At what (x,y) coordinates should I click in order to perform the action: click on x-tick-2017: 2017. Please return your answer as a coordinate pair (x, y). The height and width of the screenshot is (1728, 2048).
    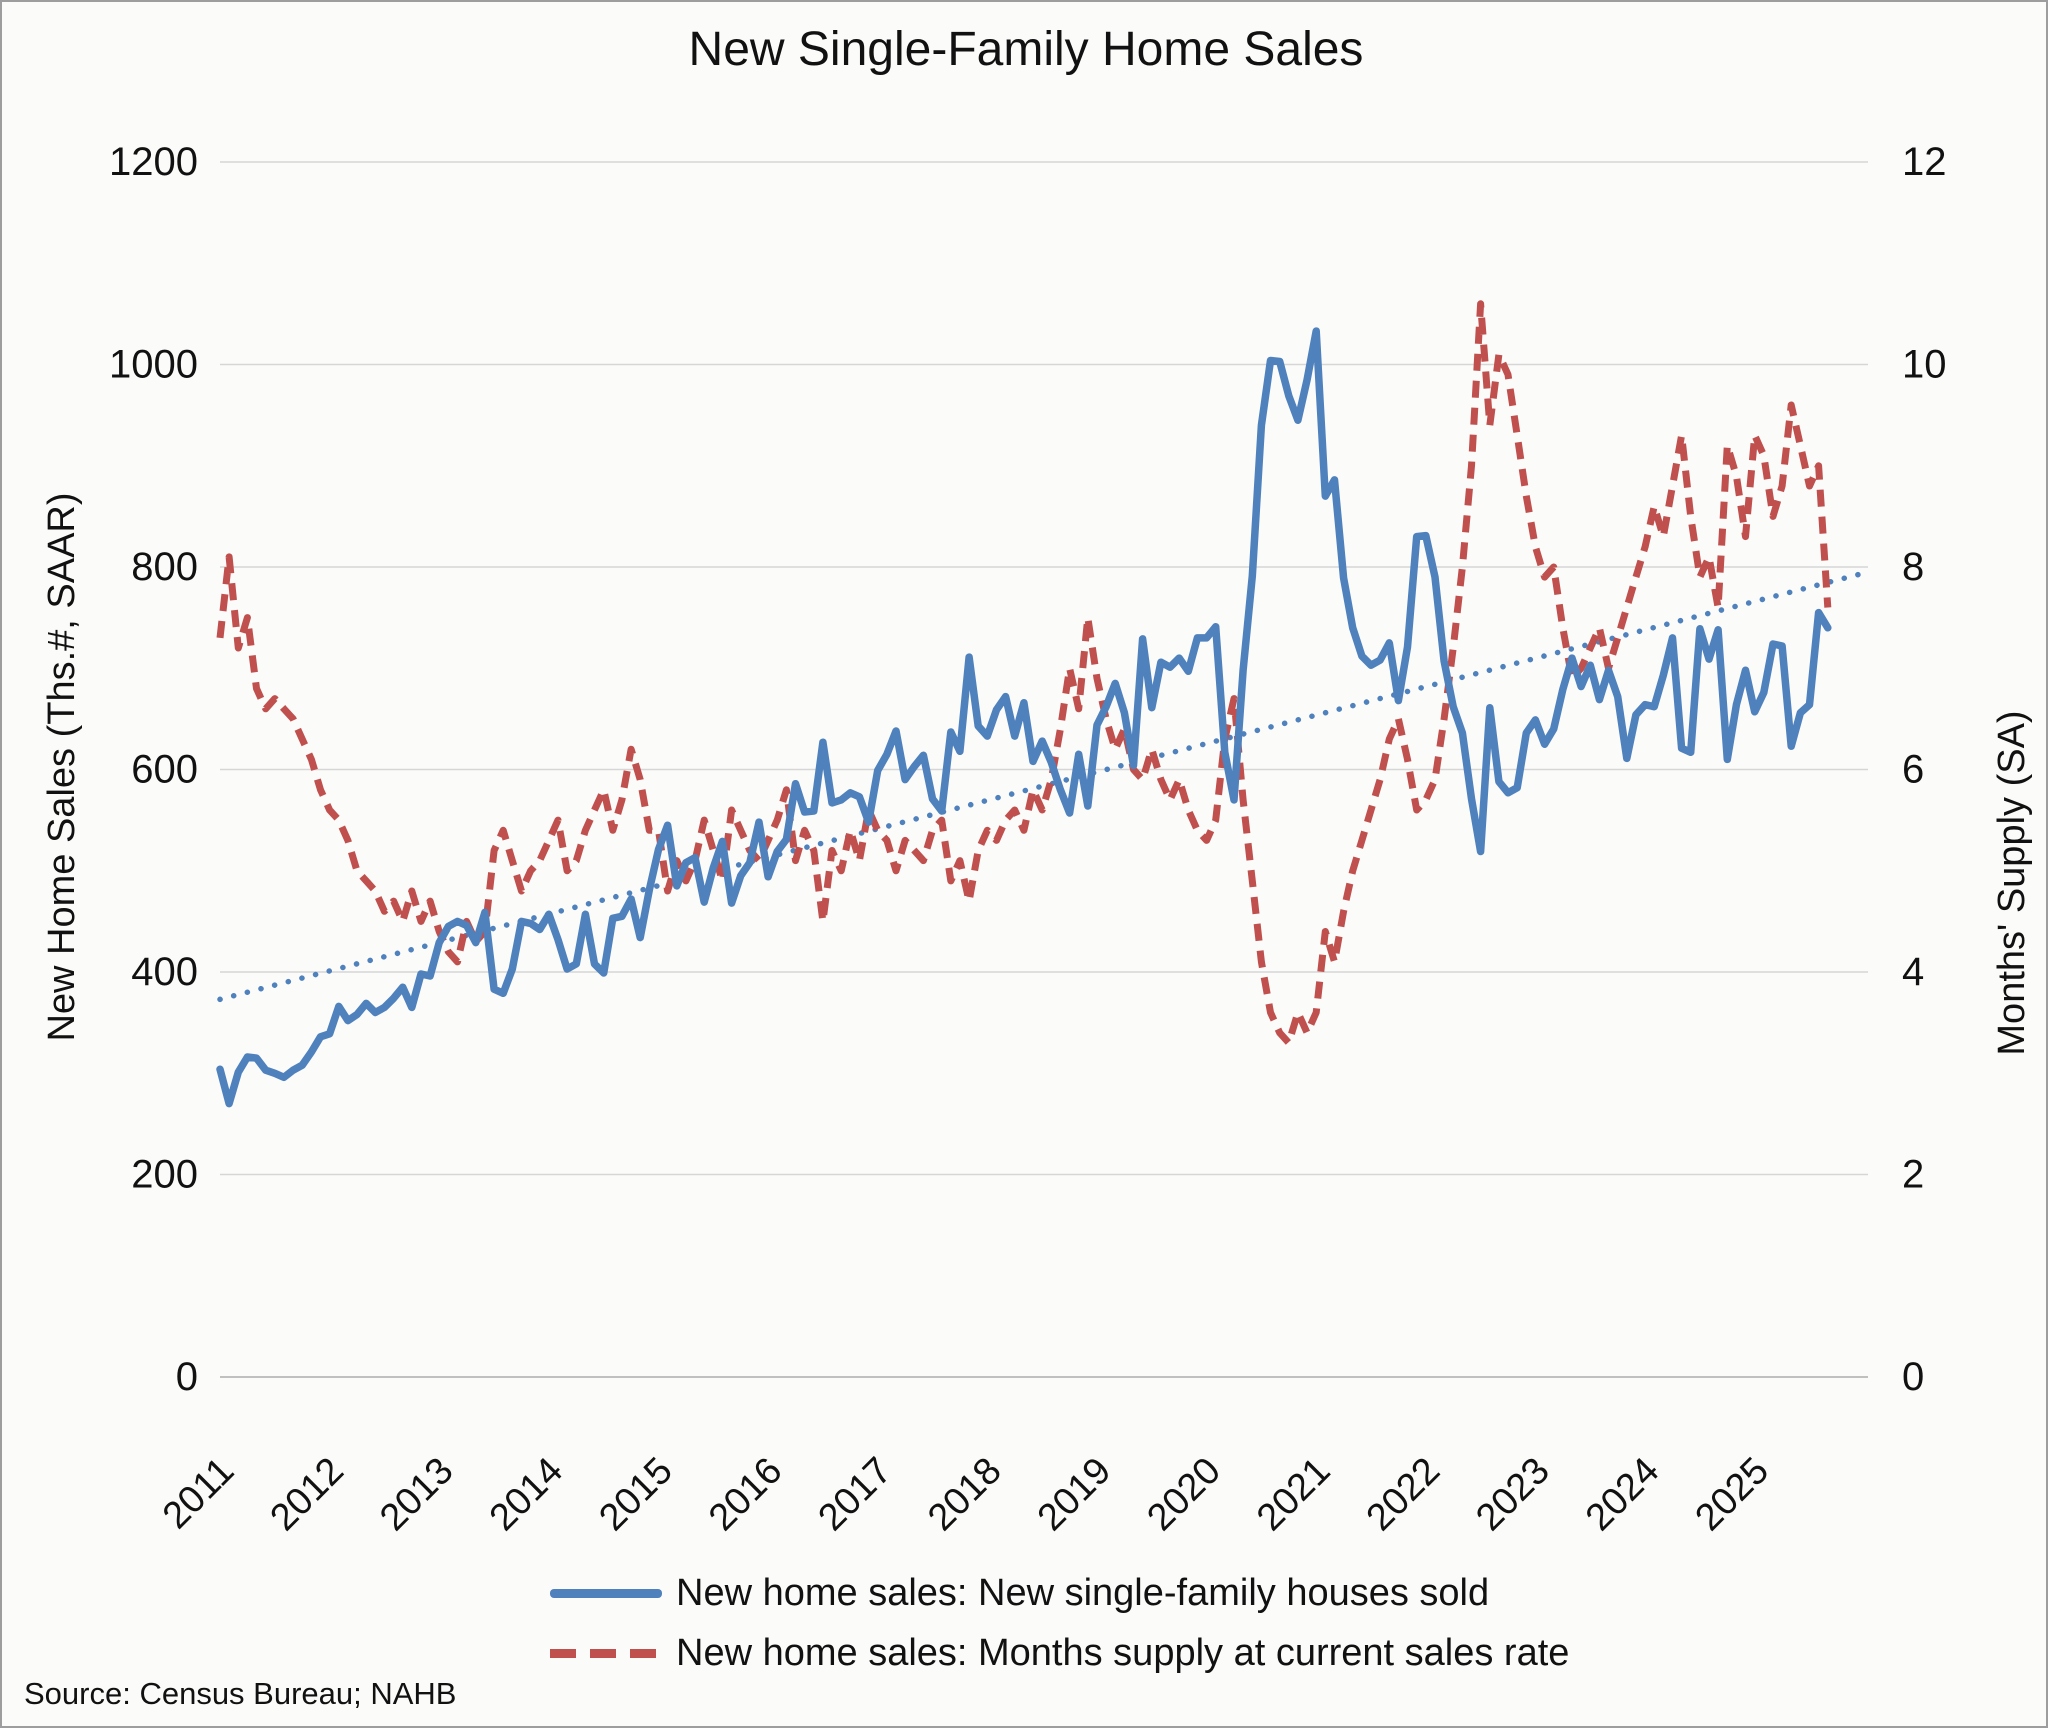
    Looking at the image, I should click on (855, 1494).